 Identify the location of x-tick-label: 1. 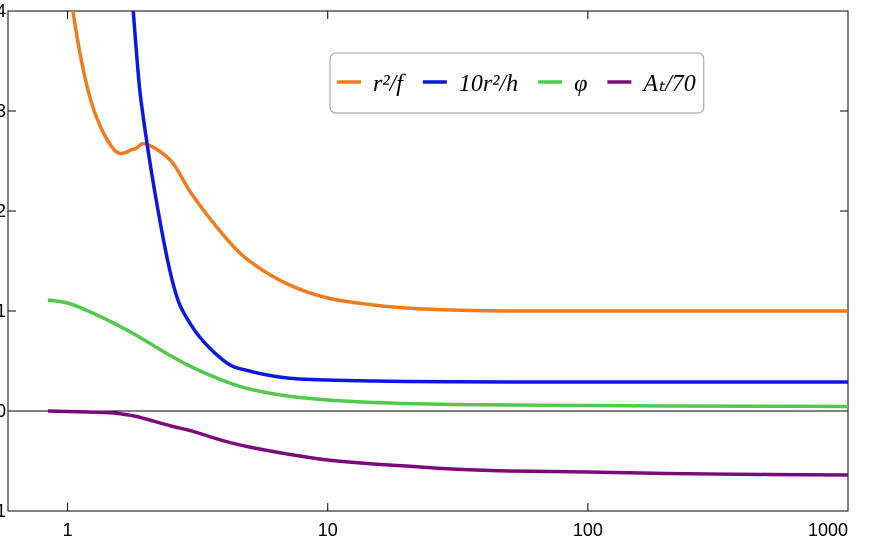
(68, 530).